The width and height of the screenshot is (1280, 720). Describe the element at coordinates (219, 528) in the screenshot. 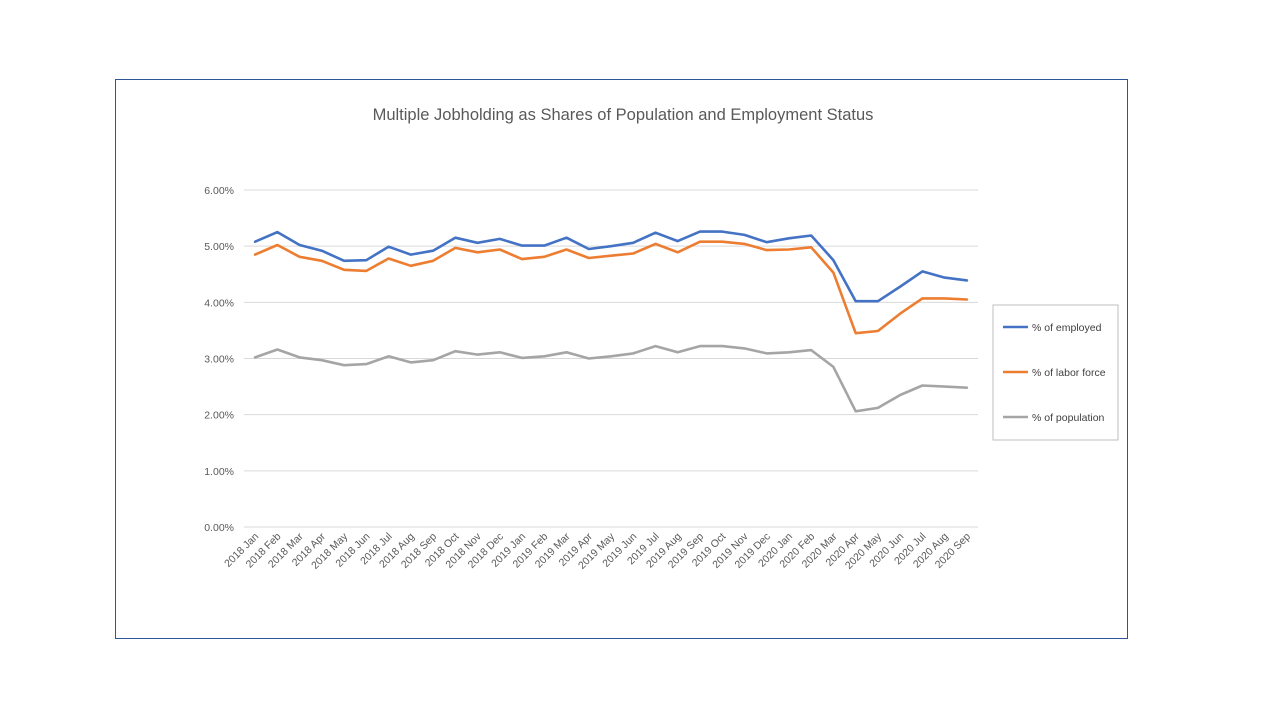

I see `y-tick-label: 0.00%` at that location.